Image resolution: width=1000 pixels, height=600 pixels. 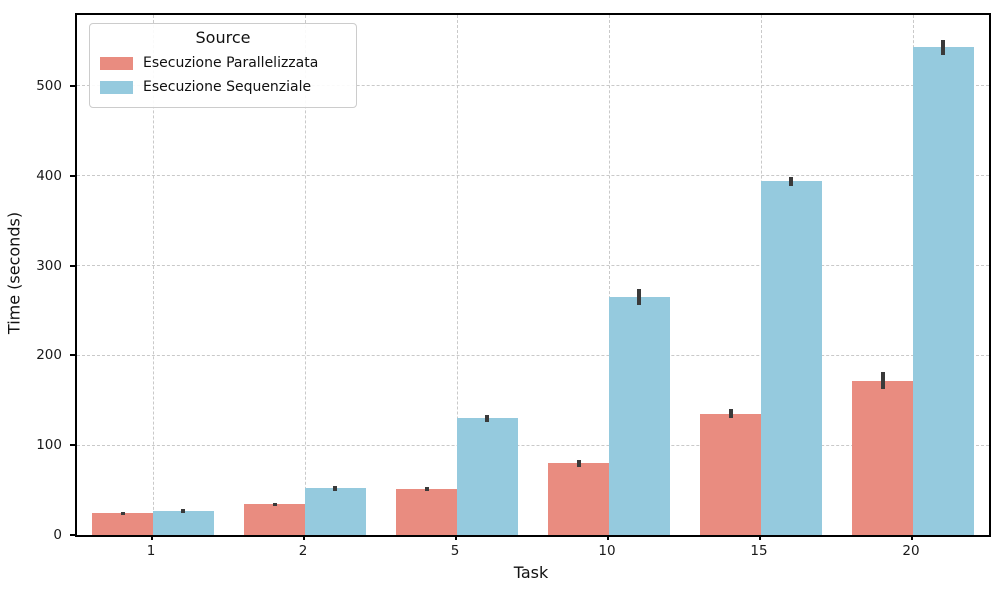 What do you see at coordinates (116, 63) in the screenshot?
I see `legend-swatch-parallel-icon` at bounding box center [116, 63].